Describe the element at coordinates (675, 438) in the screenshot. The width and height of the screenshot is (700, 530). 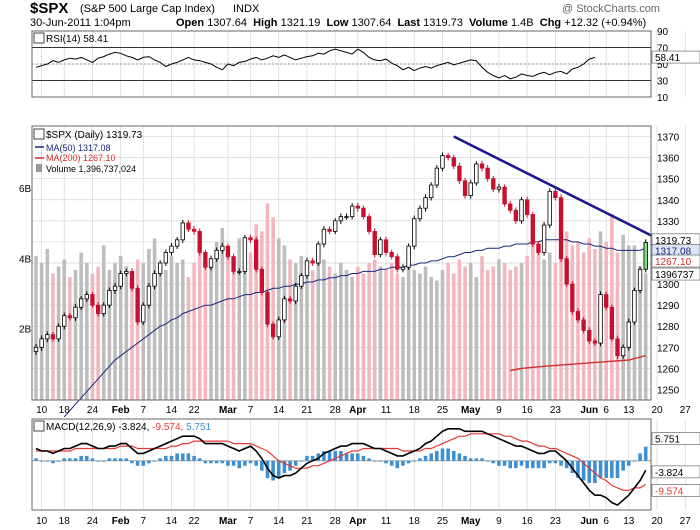
I see `macd-hist-tag-box` at that location.